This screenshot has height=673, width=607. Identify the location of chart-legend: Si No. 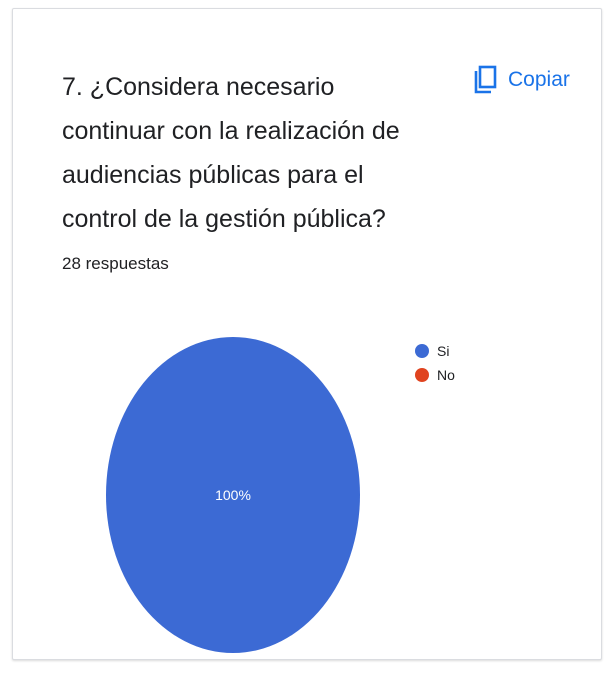
(435, 363).